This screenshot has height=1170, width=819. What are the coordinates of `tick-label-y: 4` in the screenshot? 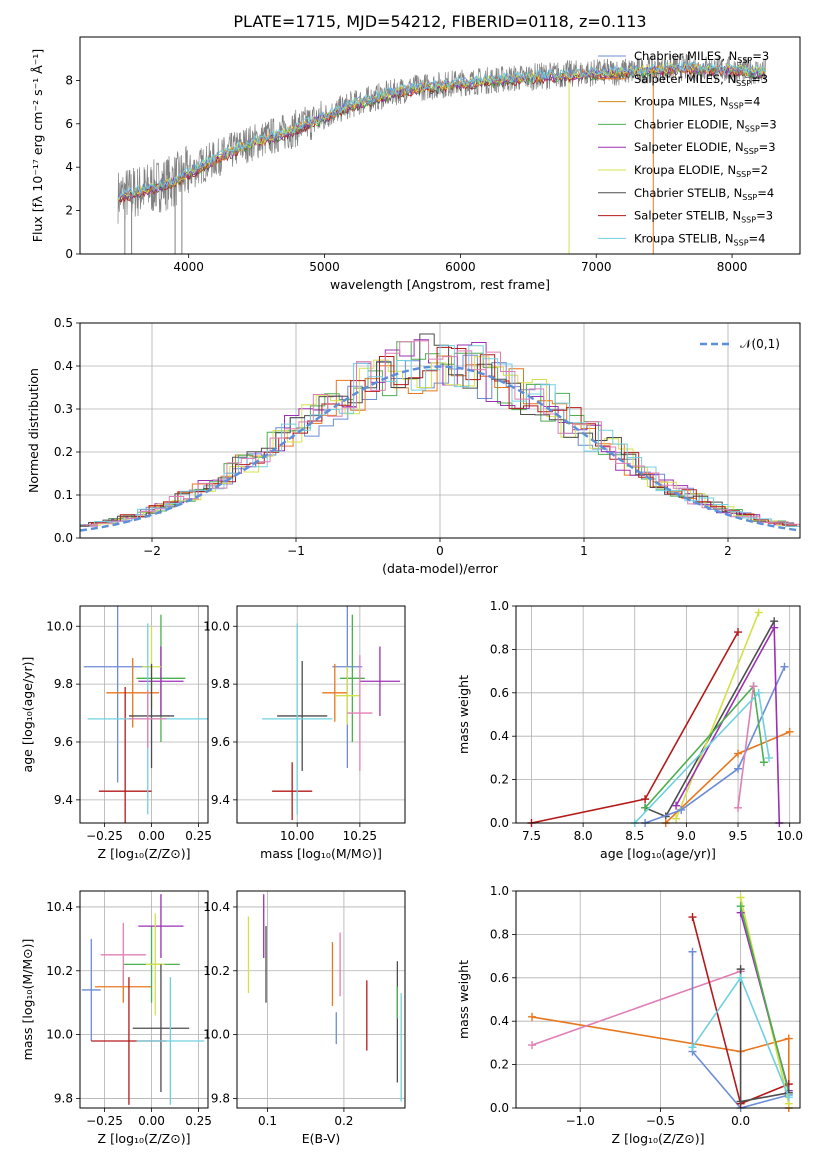 It's located at (69, 167).